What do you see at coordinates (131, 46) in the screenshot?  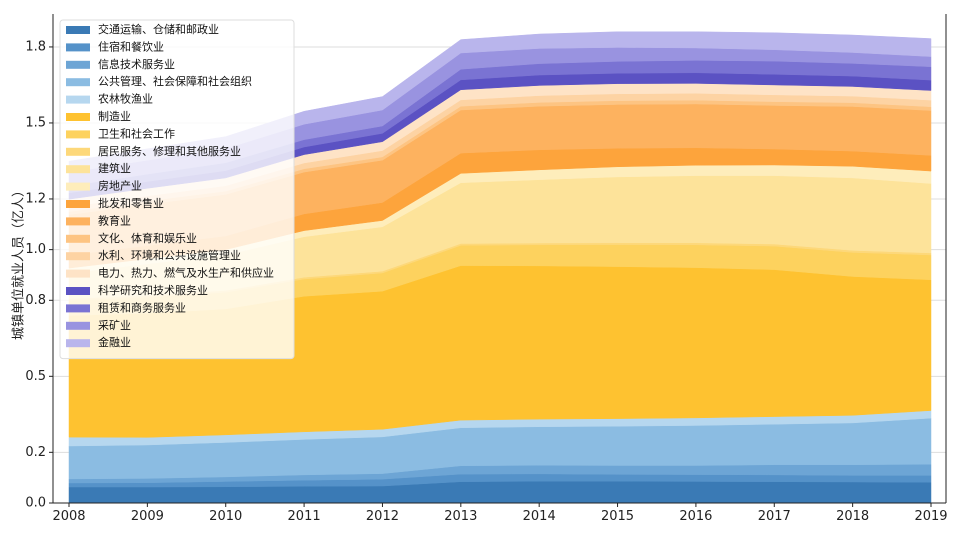 I see `legend-label: 住宿和餐饮业` at bounding box center [131, 46].